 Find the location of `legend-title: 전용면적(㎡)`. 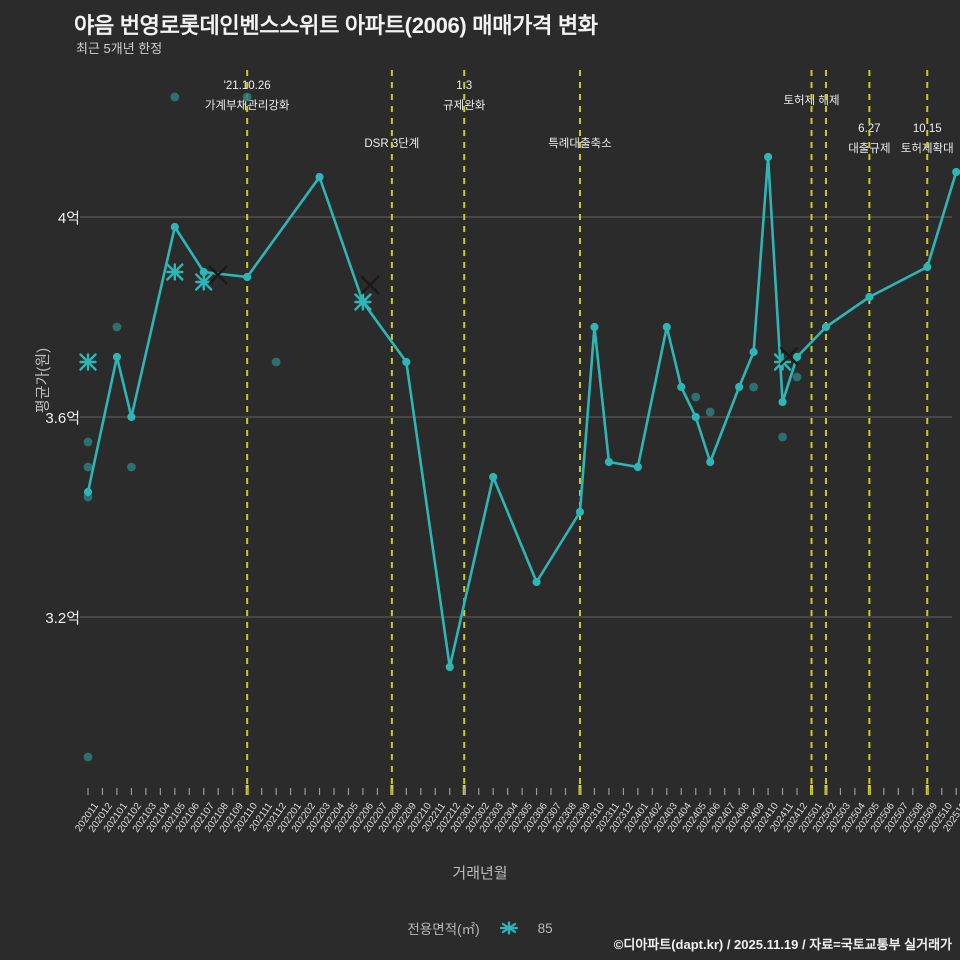

legend-title: 전용면적(㎡) is located at coordinates (443, 929).